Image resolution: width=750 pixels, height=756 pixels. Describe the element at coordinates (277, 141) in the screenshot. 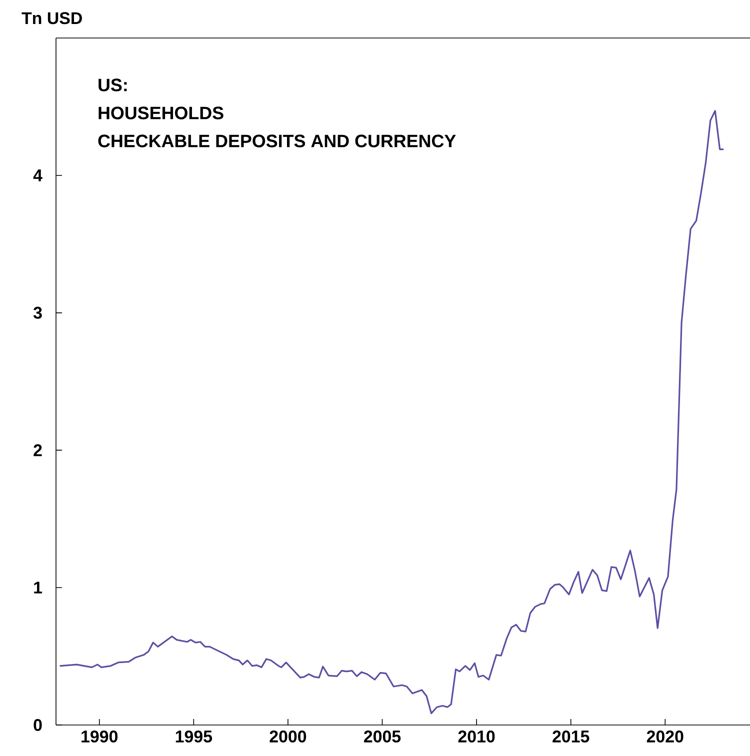

I see `annotation: CHECKABLE DEPOSITS AND CURRENCY` at that location.